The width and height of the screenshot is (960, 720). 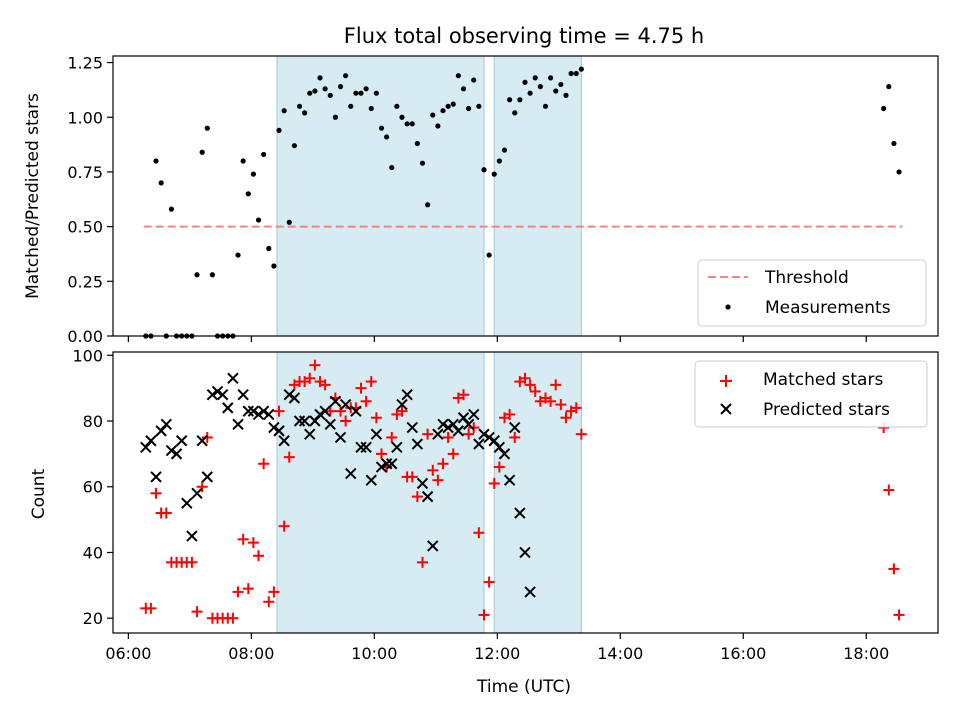 I want to click on ratio-panel-legend: Threshold Measurements, so click(x=812, y=293).